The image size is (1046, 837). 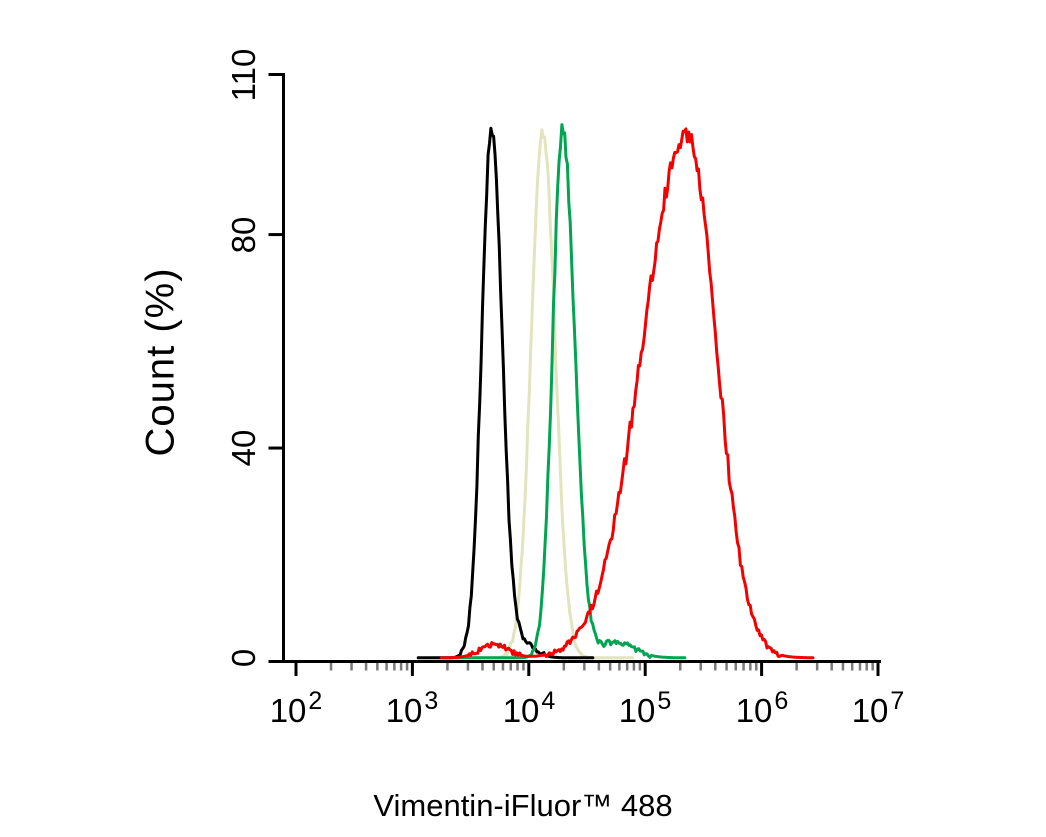 What do you see at coordinates (243, 658) in the screenshot?
I see `y-tick-label-0: 0` at bounding box center [243, 658].